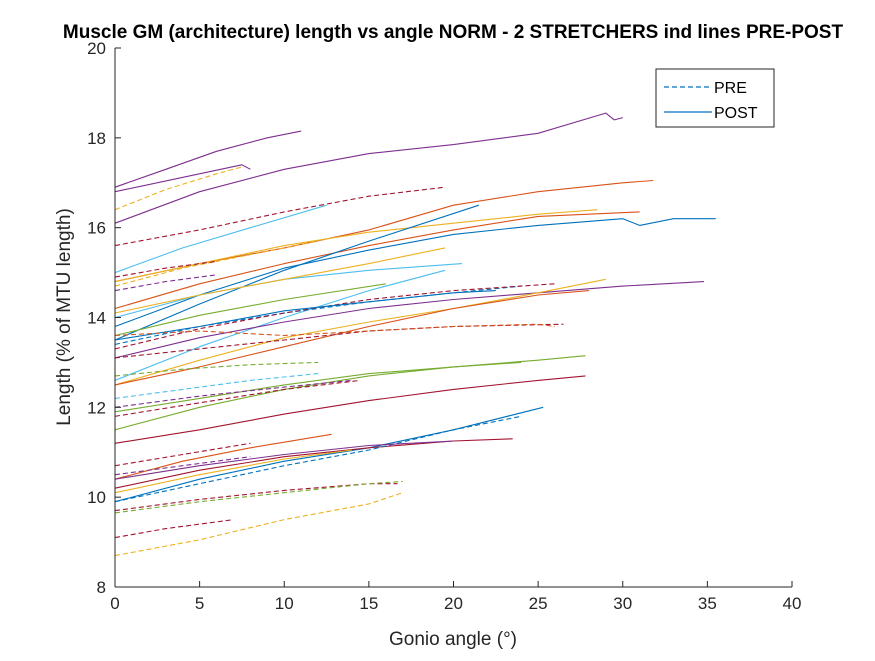  What do you see at coordinates (284, 603) in the screenshot?
I see `x-tick-label: 10` at bounding box center [284, 603].